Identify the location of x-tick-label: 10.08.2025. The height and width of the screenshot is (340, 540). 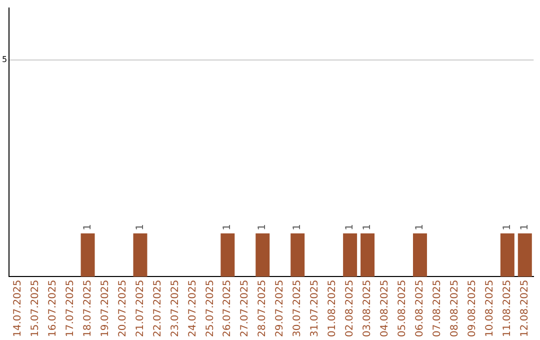
(490, 309).